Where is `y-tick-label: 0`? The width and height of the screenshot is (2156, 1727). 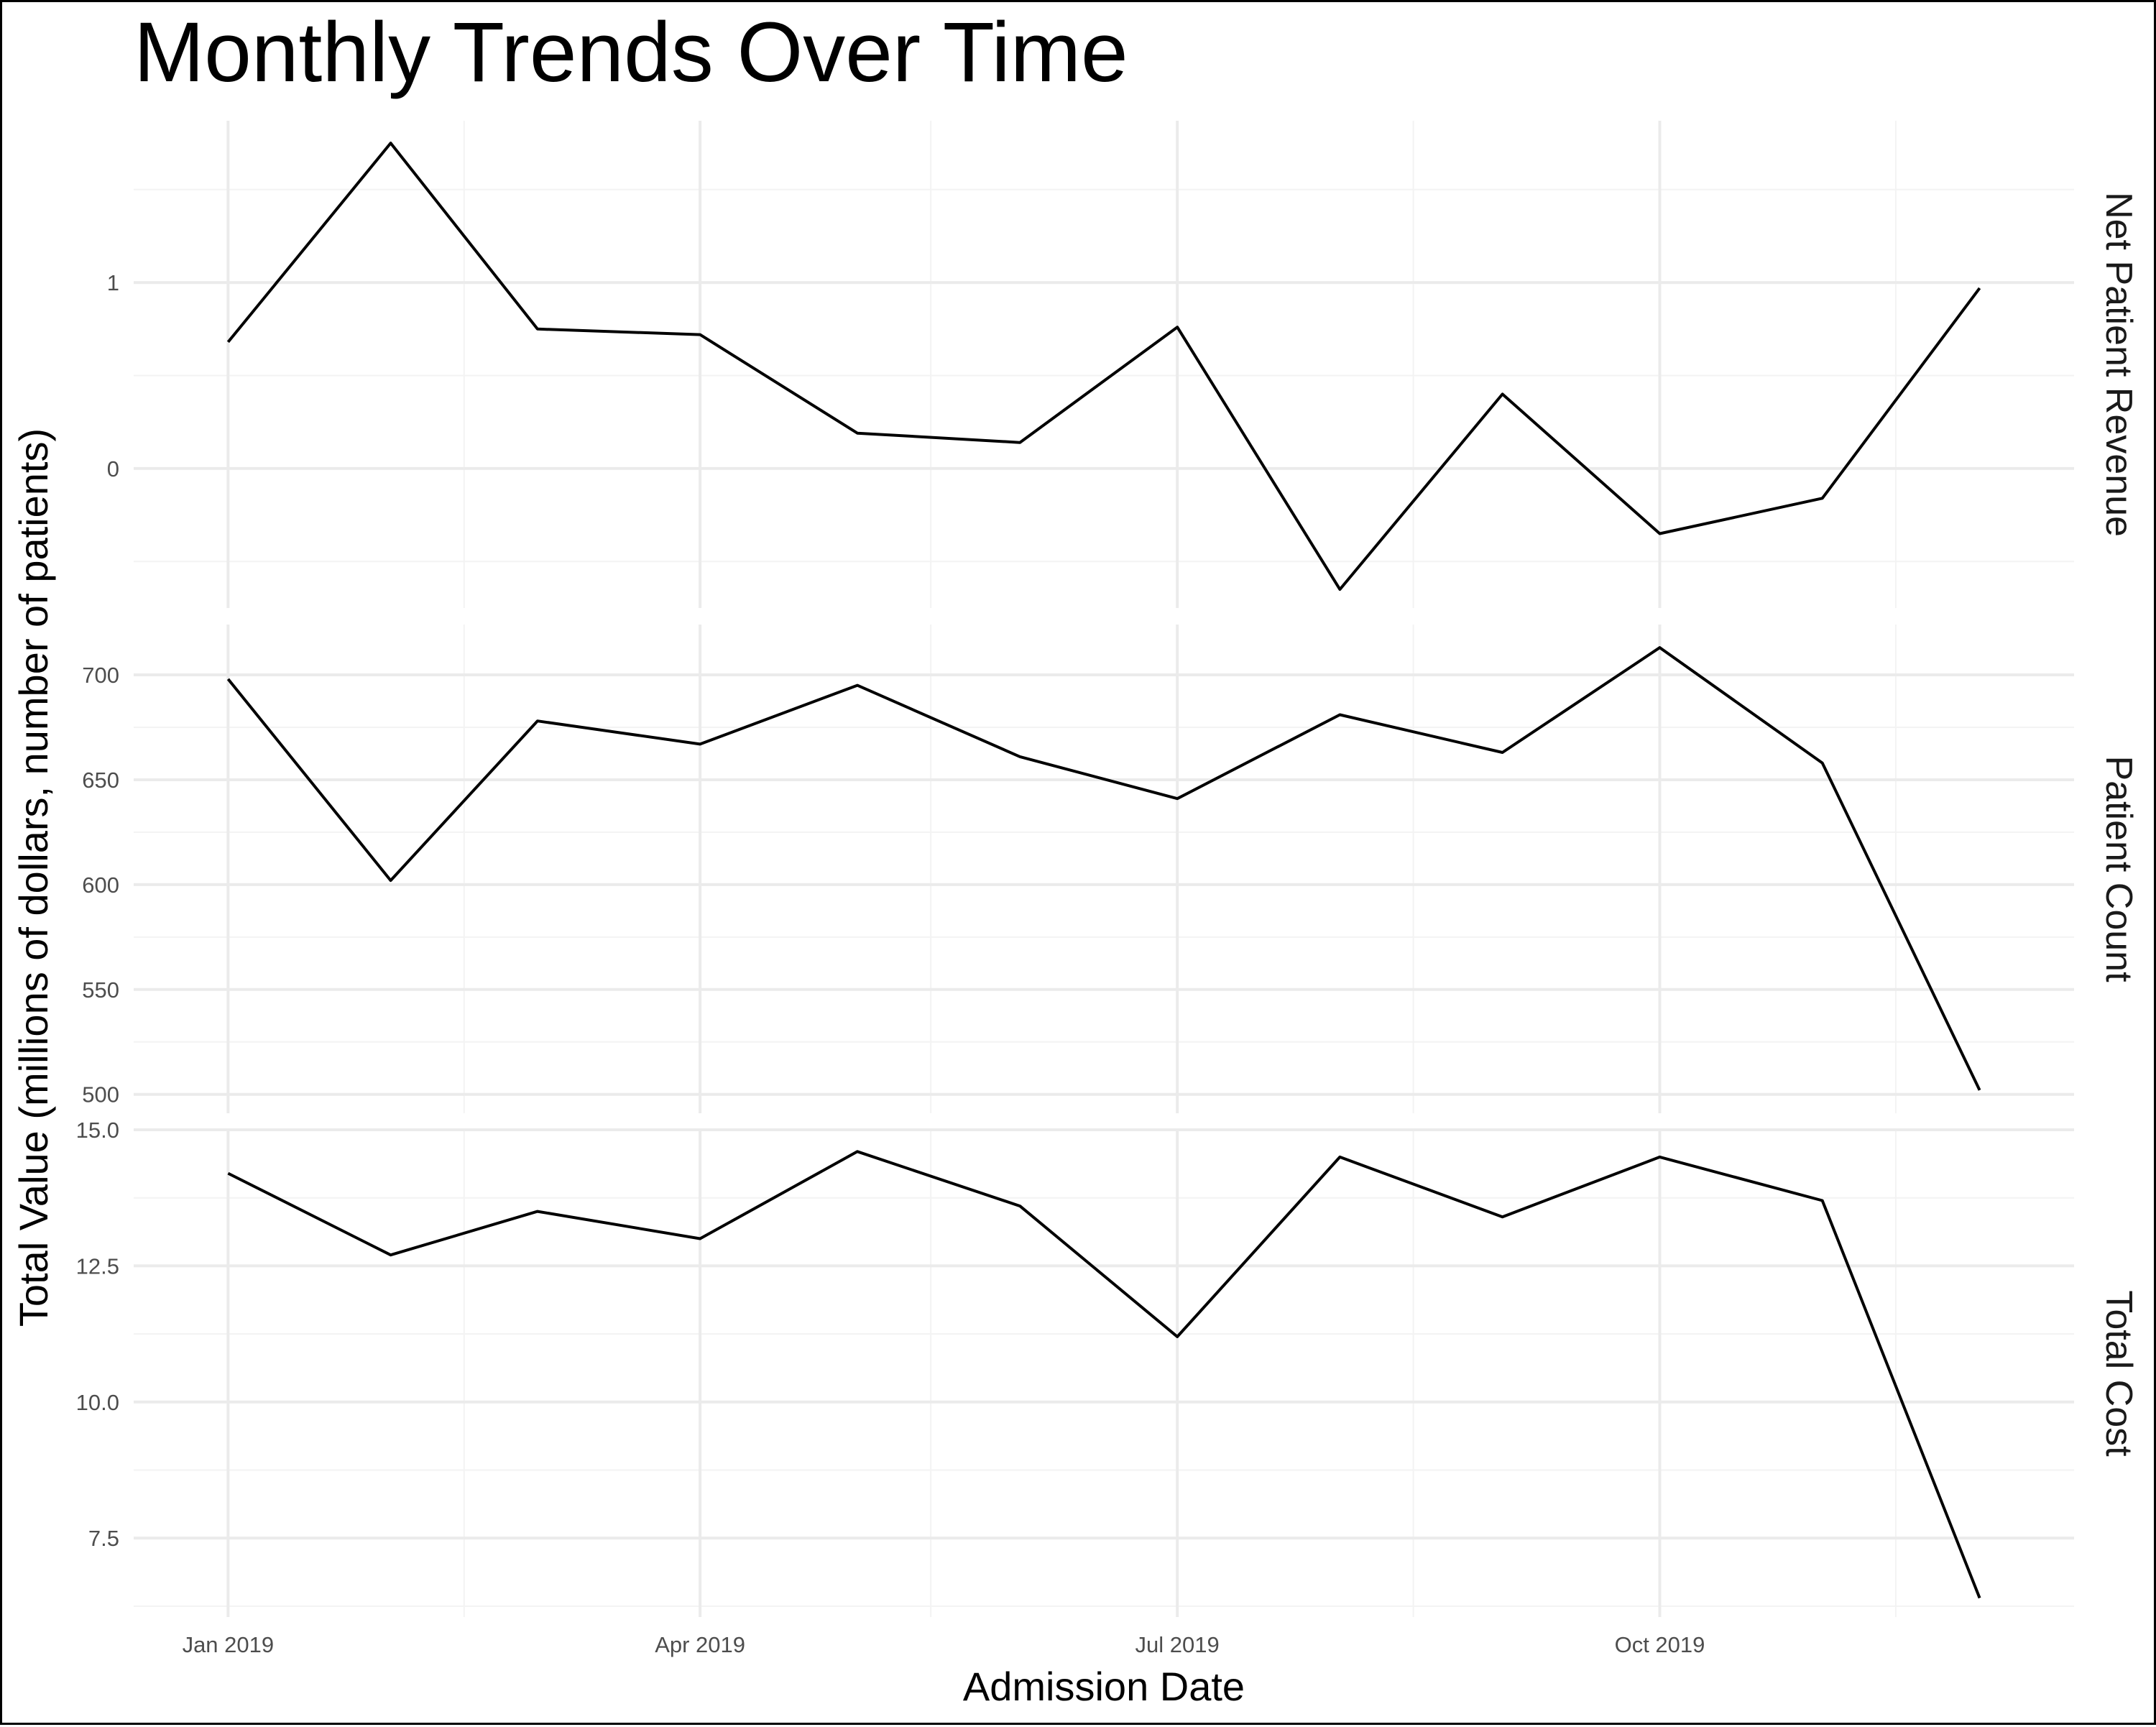 y-tick-label: 0 is located at coordinates (113, 469).